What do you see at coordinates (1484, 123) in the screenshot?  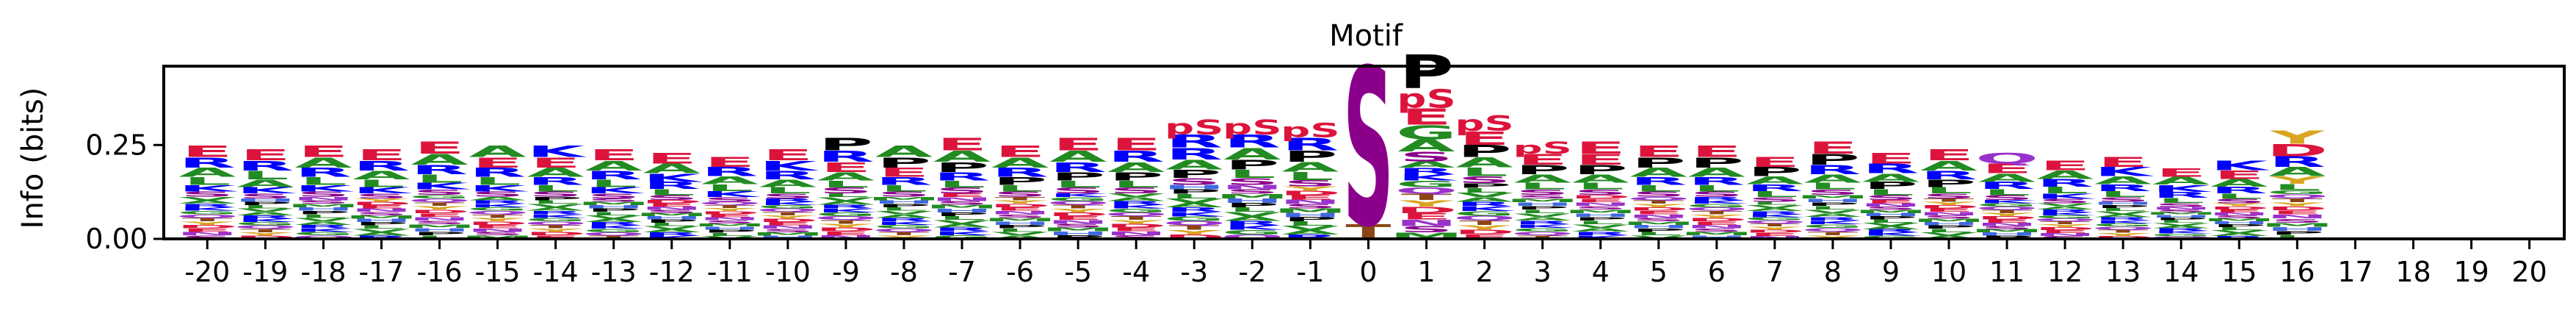 I see `logo-letter-pS: pS` at bounding box center [1484, 123].